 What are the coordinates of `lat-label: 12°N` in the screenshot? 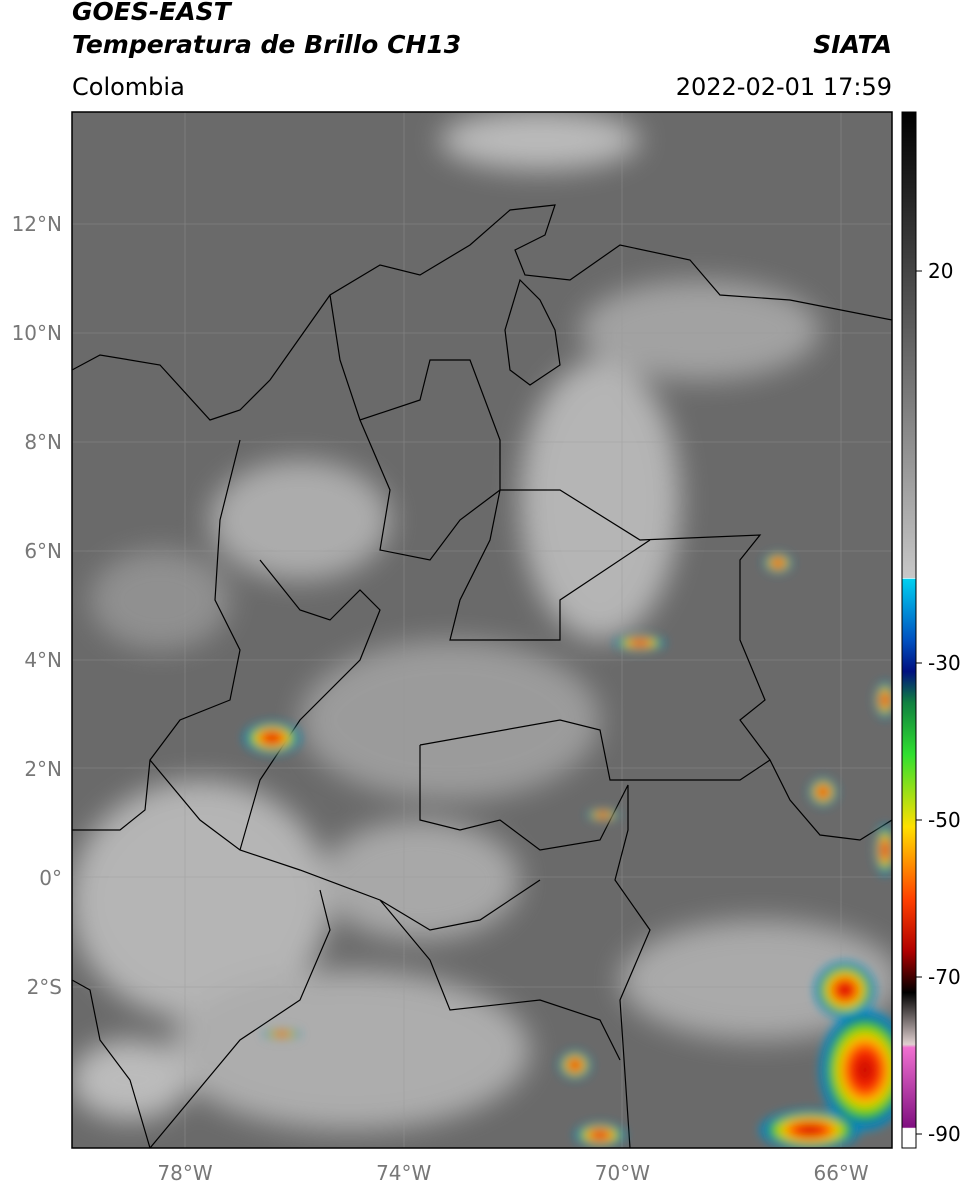 It's located at (37, 224).